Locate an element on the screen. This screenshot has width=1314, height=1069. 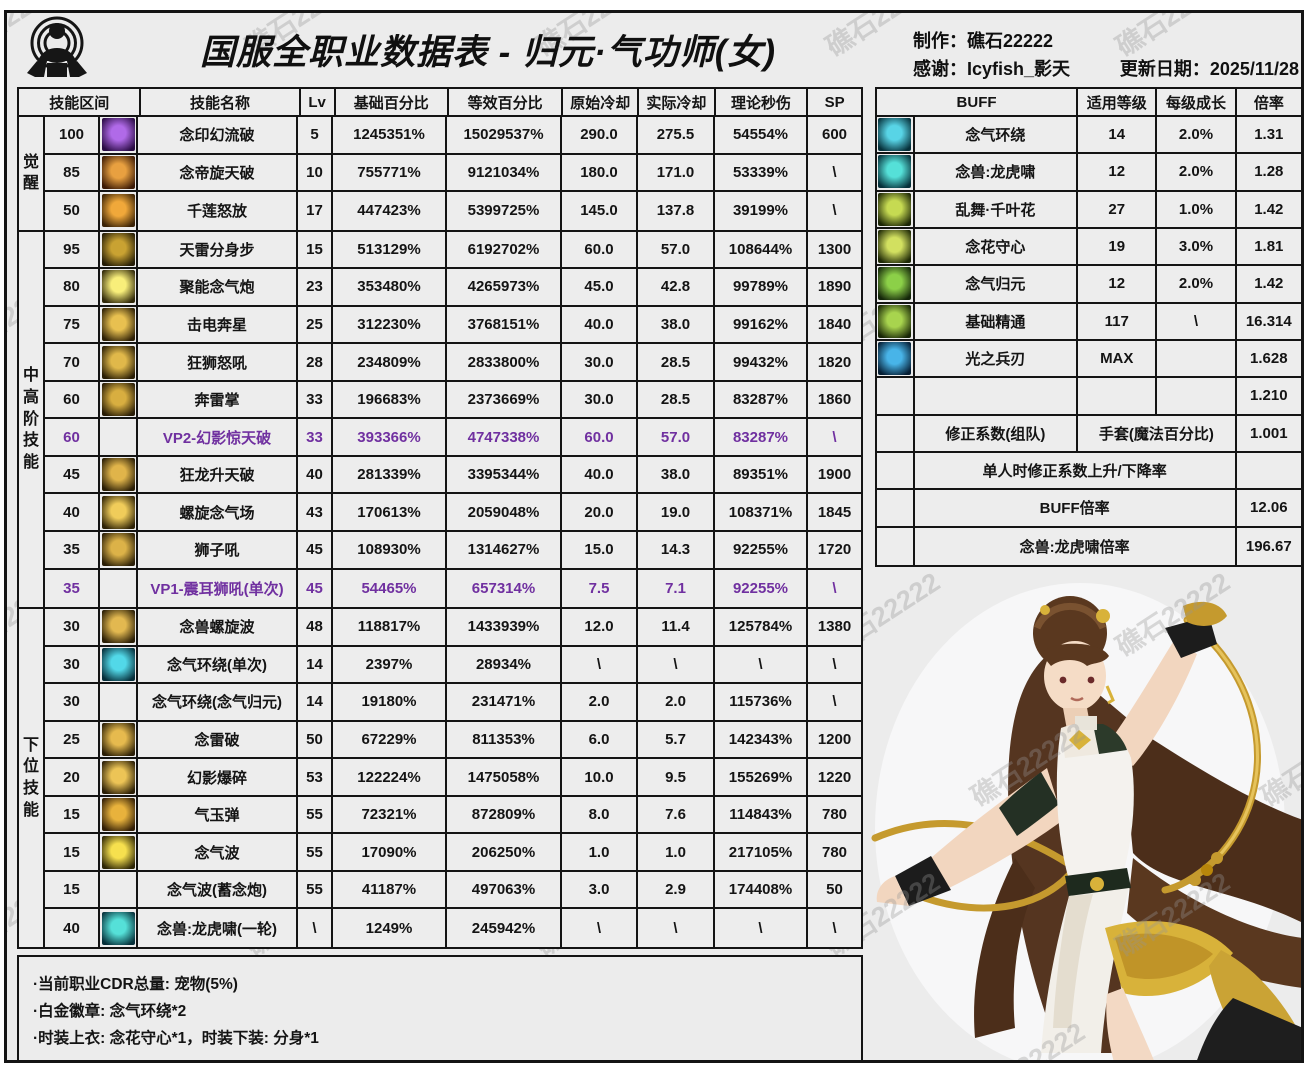
cell-cd: 3.0 is located at coordinates (600, 889).